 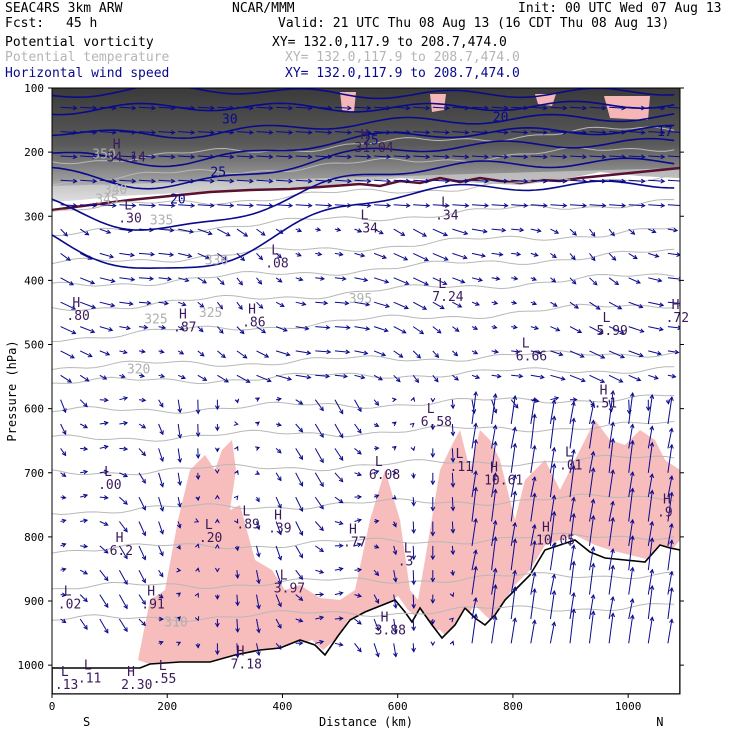 What do you see at coordinates (276, 264) in the screenshot?
I see `extremum-value: .08` at bounding box center [276, 264].